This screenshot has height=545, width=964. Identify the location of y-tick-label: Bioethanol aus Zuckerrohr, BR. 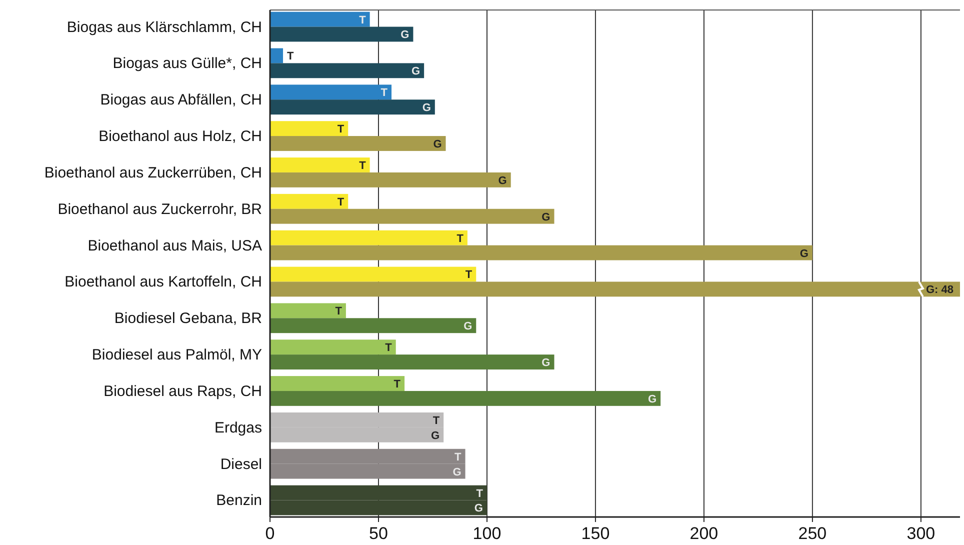
(160, 209).